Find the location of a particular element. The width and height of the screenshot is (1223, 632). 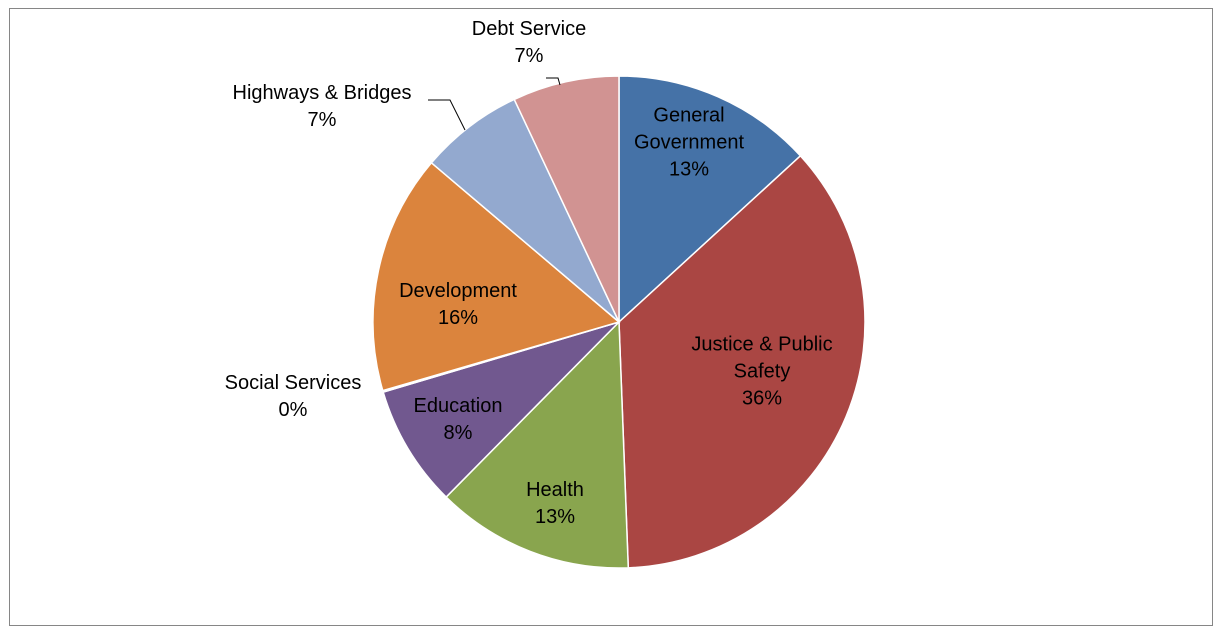

data-label-category: Education is located at coordinates (458, 406).